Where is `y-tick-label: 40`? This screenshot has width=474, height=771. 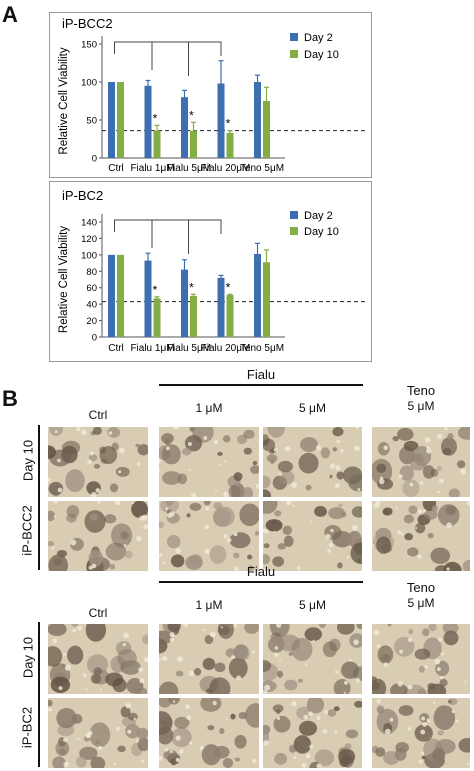 y-tick-label: 40 is located at coordinates (91, 305).